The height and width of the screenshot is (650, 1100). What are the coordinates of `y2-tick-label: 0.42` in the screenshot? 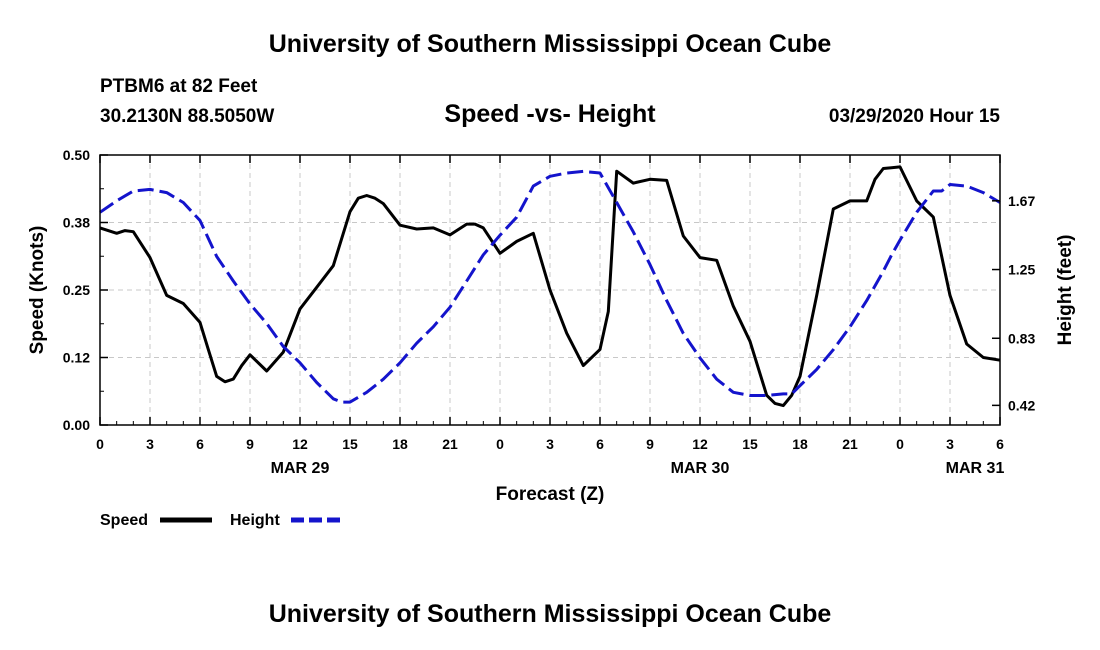 It's located at (1021, 405).